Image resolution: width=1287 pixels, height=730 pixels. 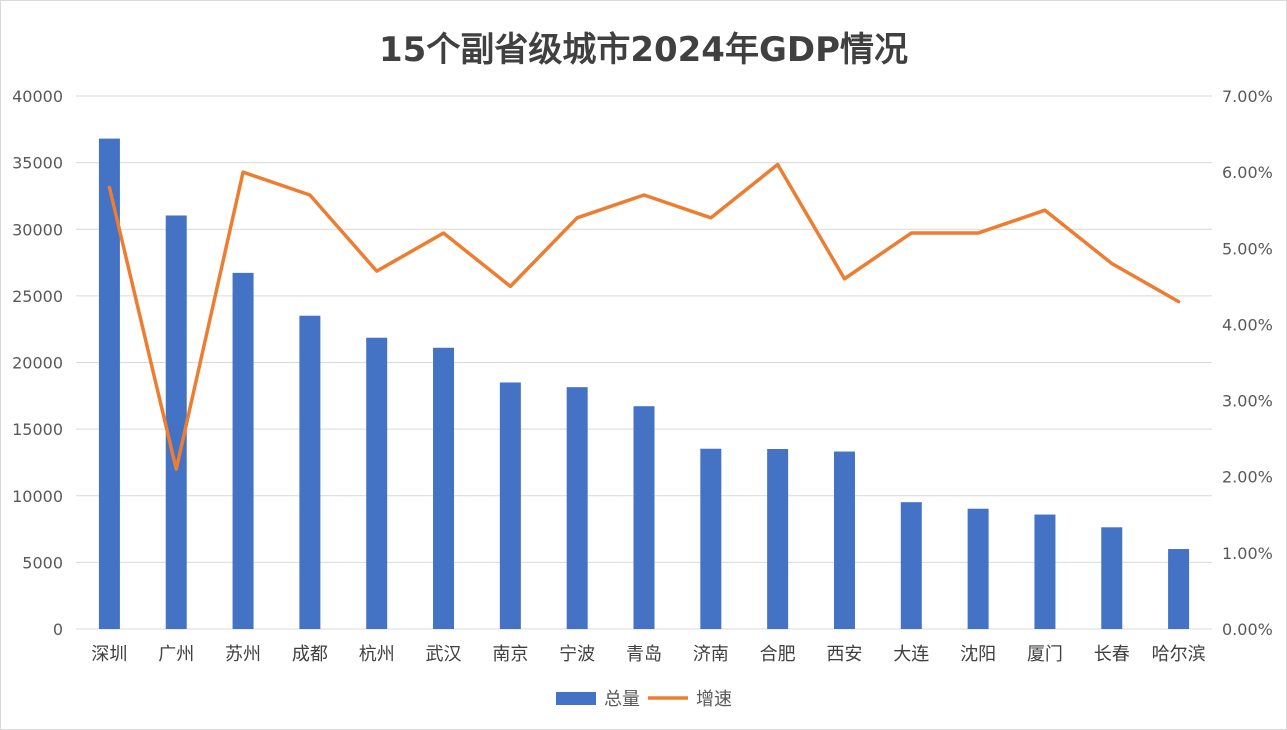 What do you see at coordinates (37, 296) in the screenshot?
I see `left-tick-label: 25000` at bounding box center [37, 296].